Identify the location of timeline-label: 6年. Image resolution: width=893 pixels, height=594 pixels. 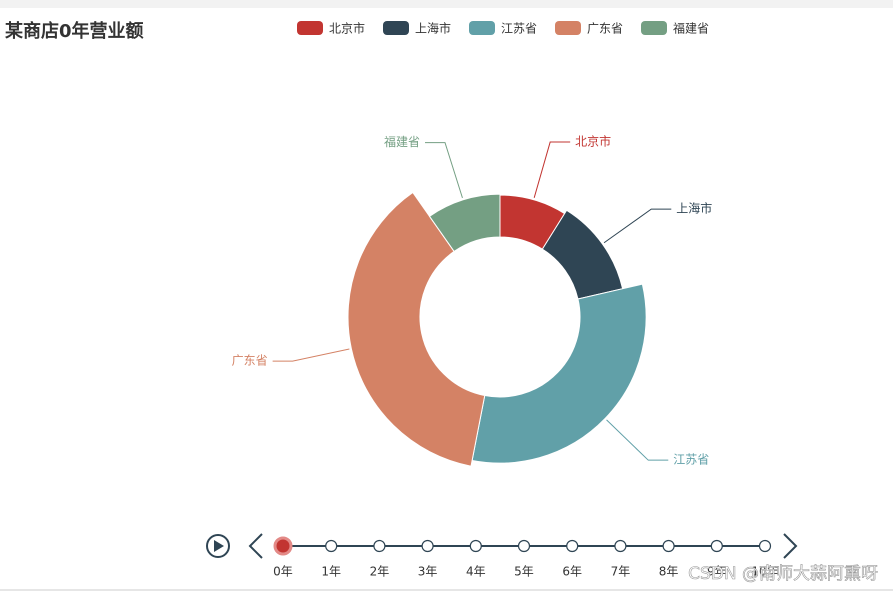
(572, 572).